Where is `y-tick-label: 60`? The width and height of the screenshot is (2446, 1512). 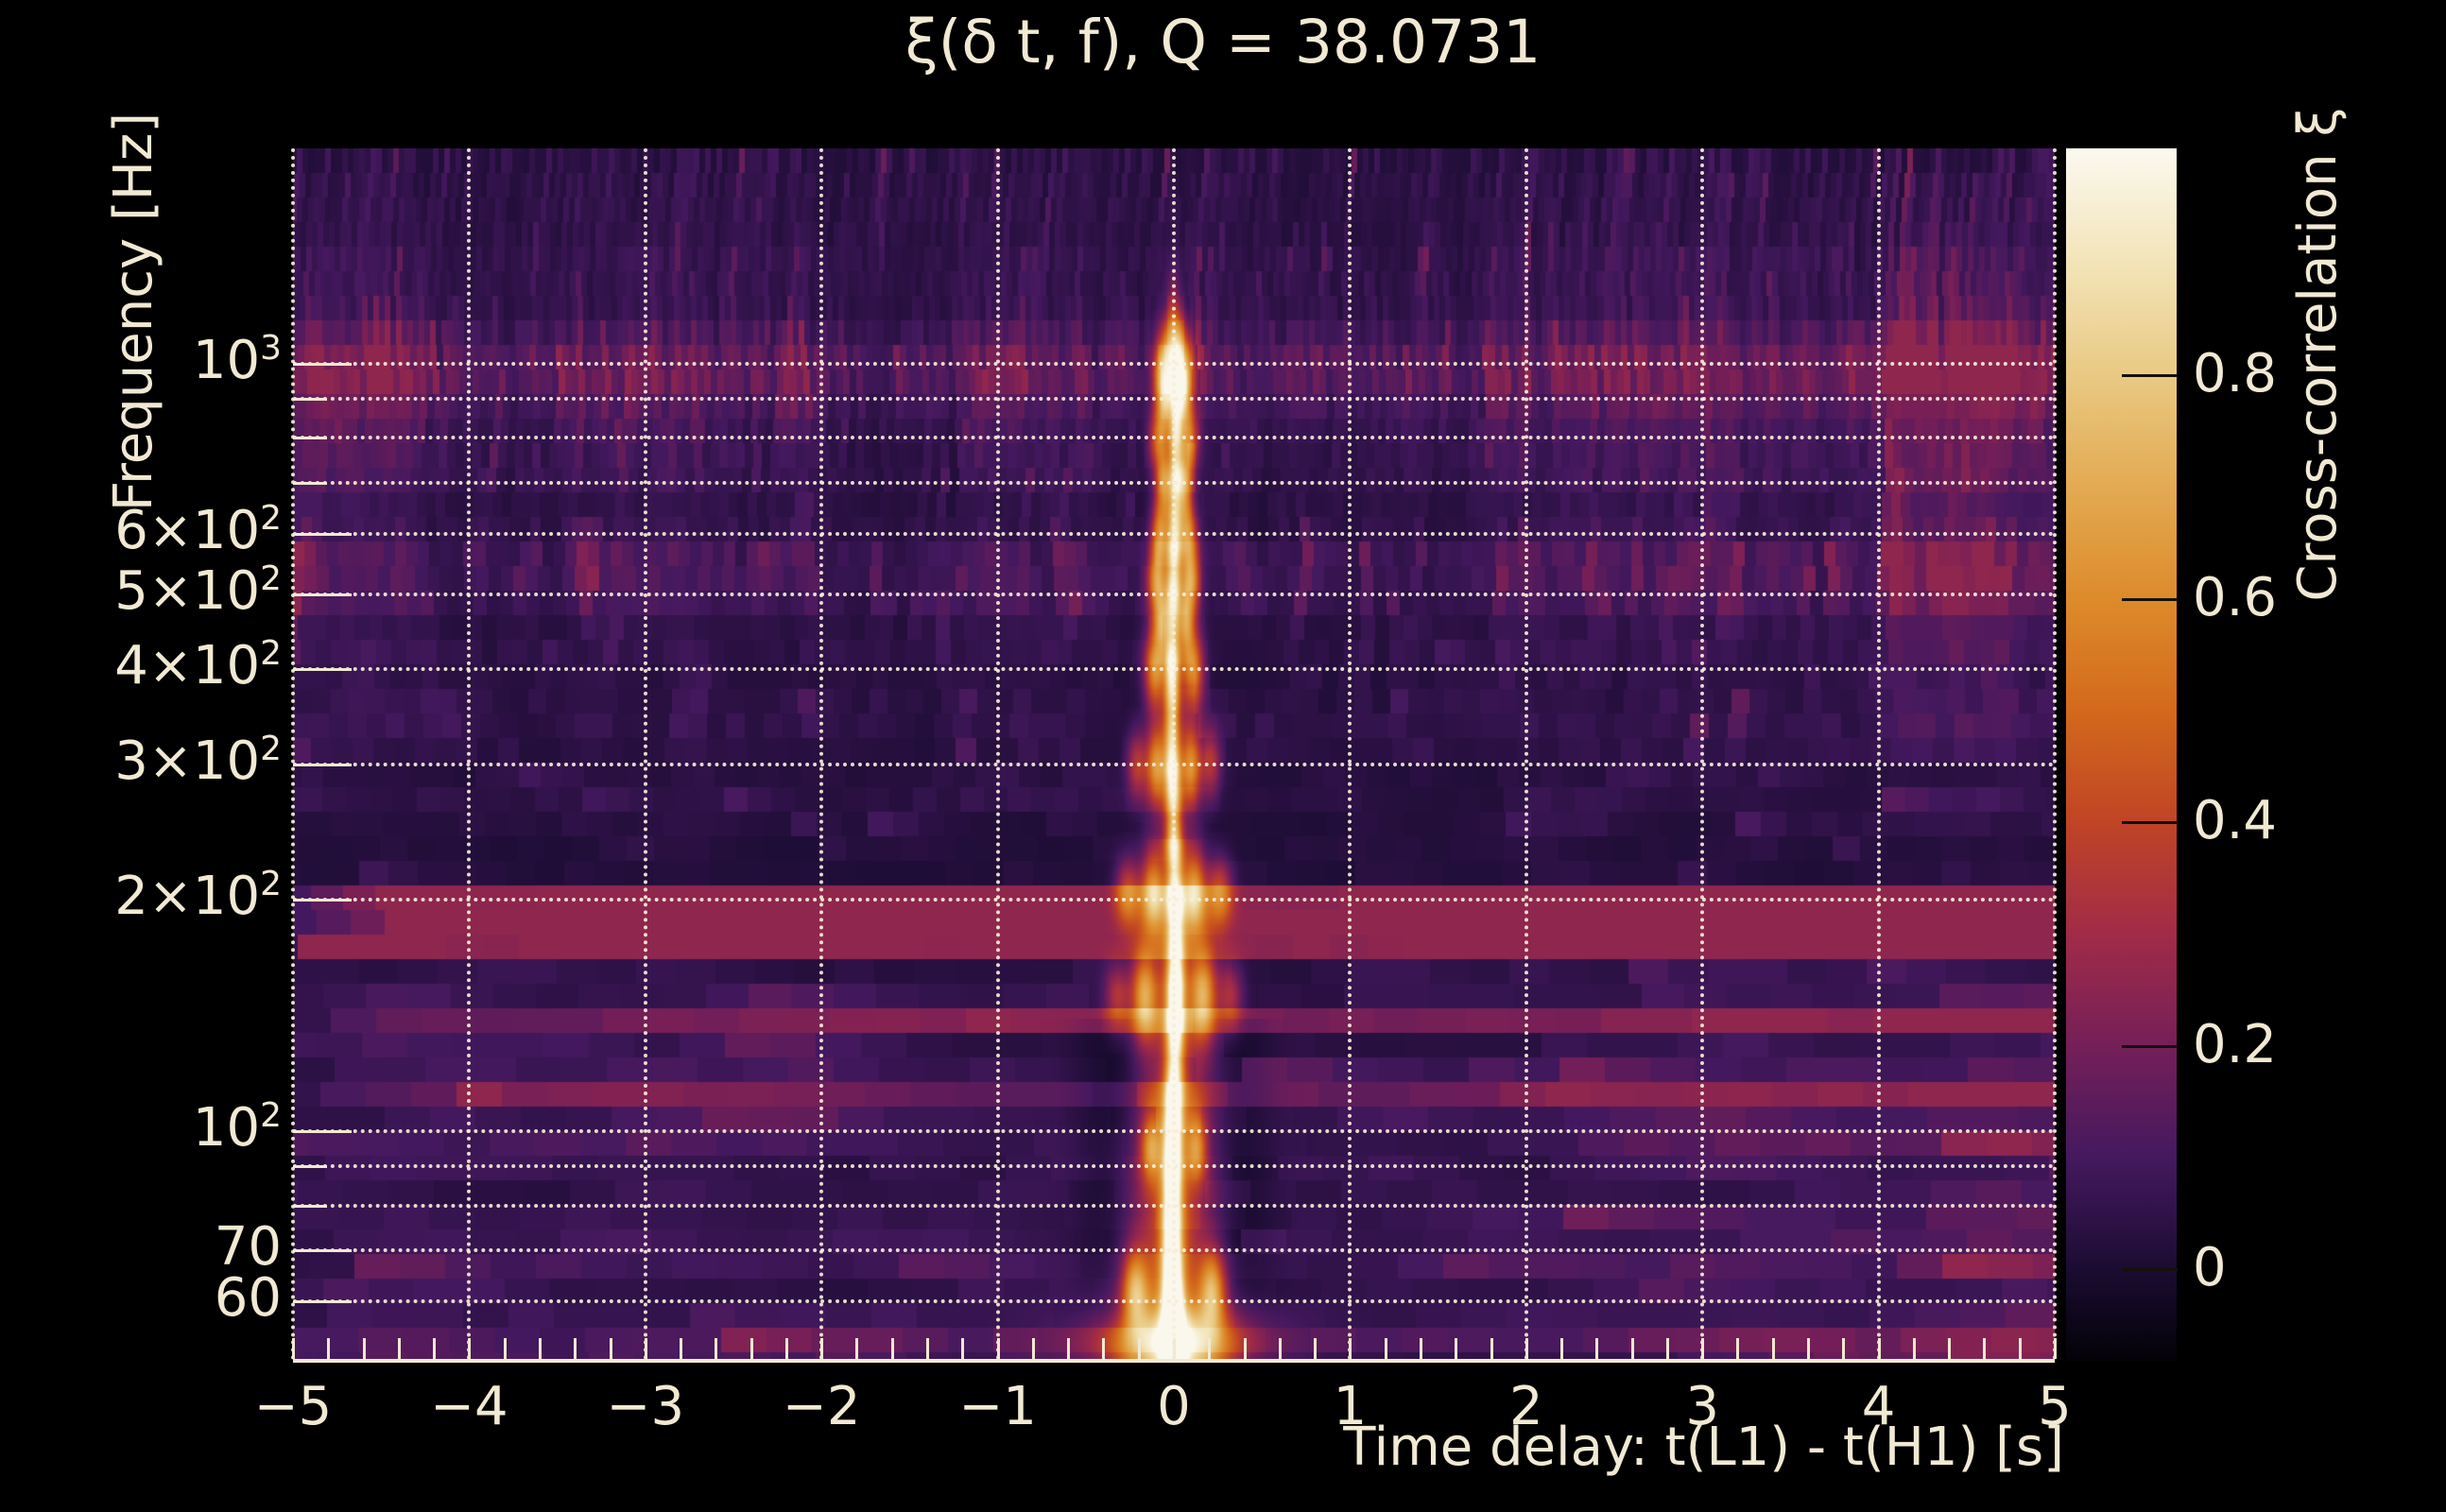
y-tick-label: 60 is located at coordinates (248, 1298).